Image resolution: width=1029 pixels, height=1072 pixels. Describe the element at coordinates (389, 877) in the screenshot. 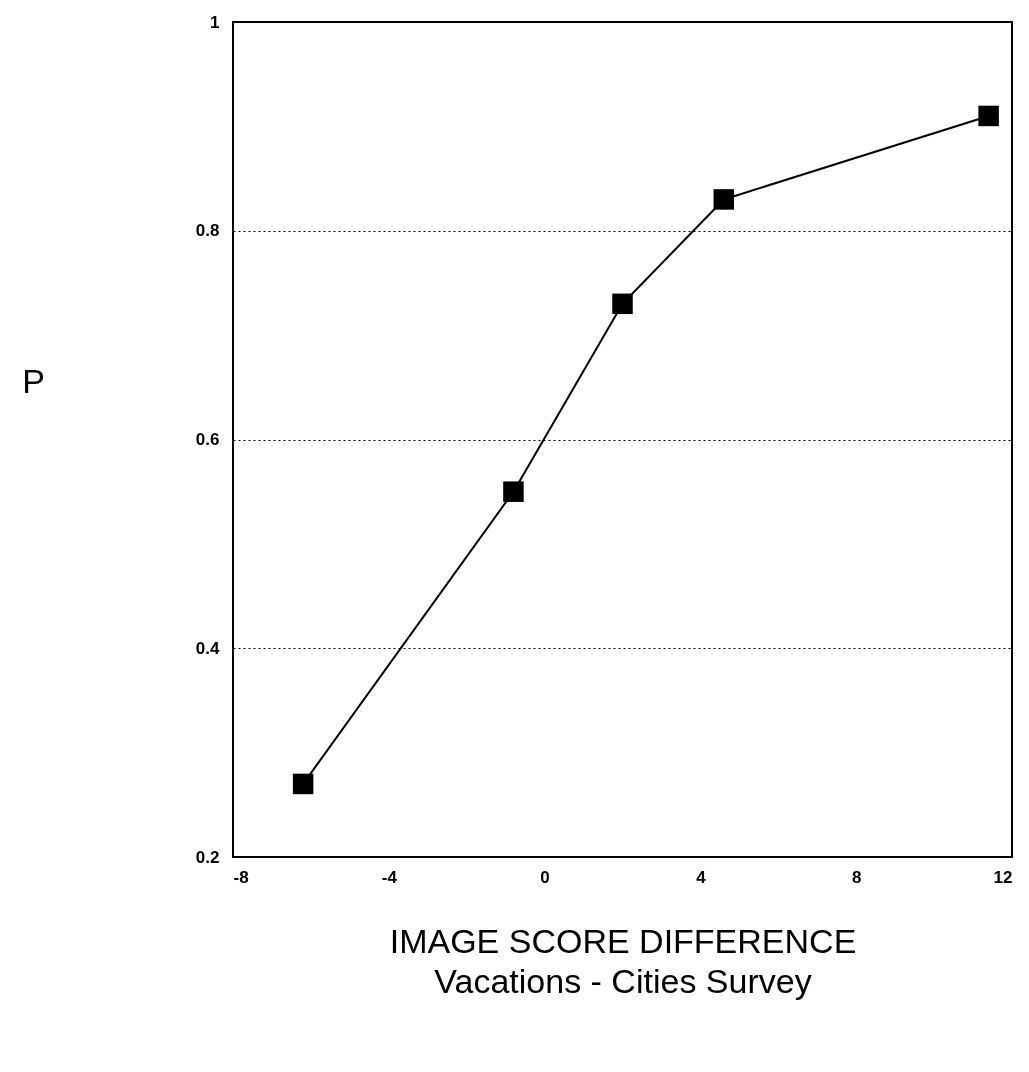

I see `x-tick-label: -4` at that location.